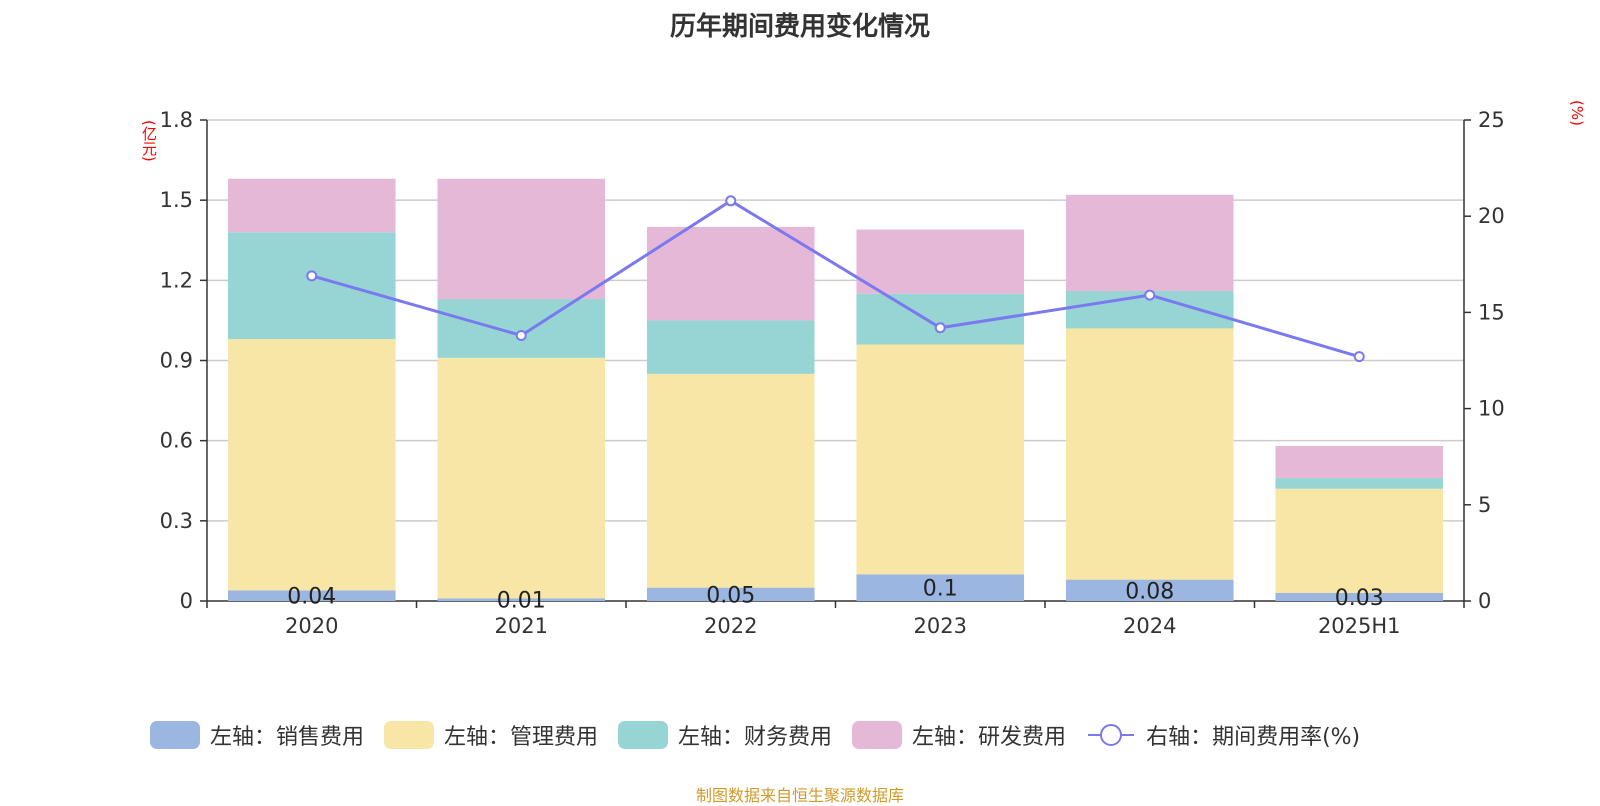 The height and width of the screenshot is (806, 1600). I want to click on x-axis-tick-label: 2025H1, so click(1359, 626).